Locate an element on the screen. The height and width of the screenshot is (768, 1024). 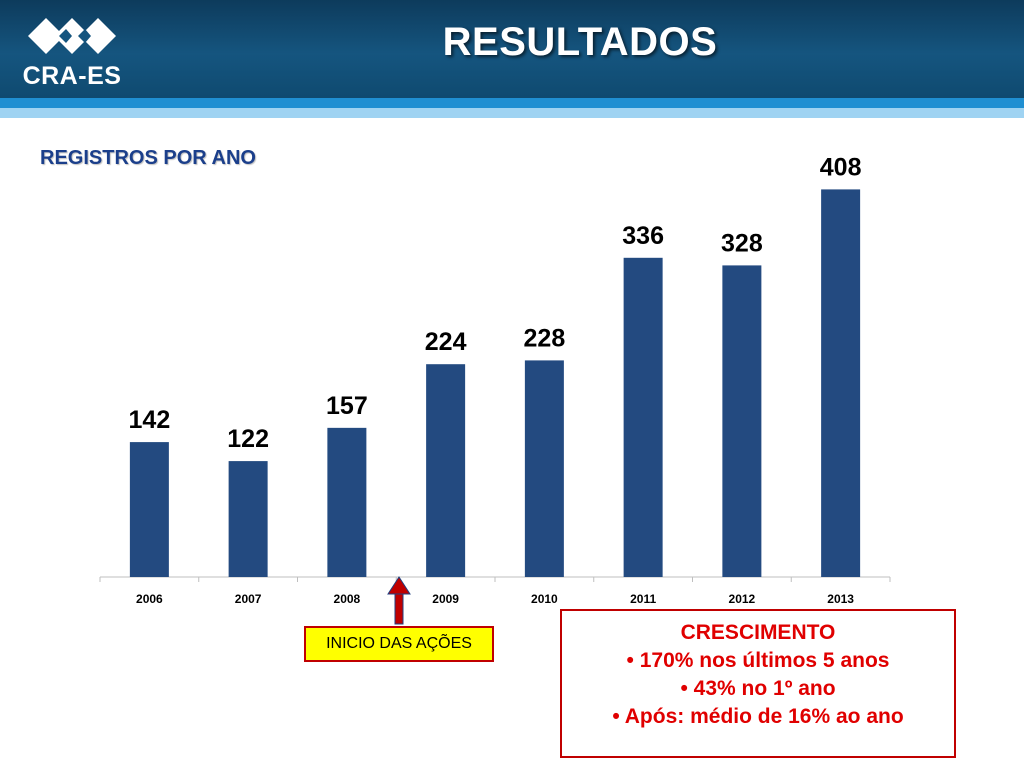
x-tick-label-2008: 2008 is located at coordinates (347, 599).